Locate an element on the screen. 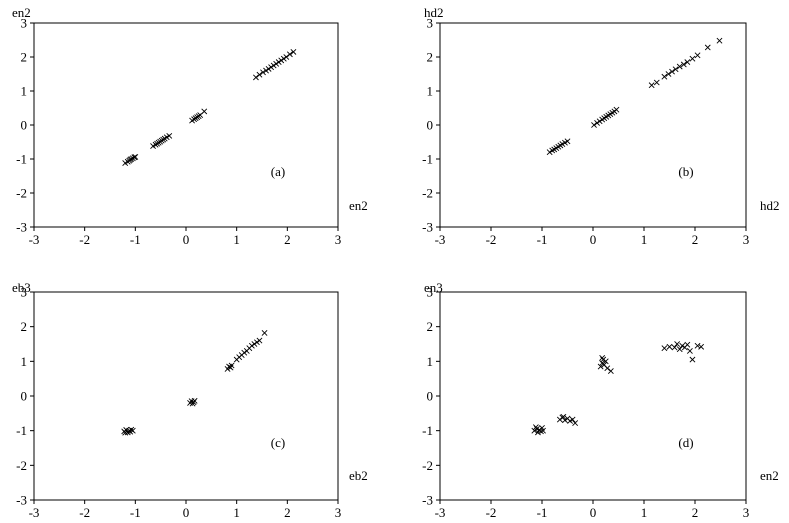  y-axis-label: hd2 is located at coordinates (434, 12).